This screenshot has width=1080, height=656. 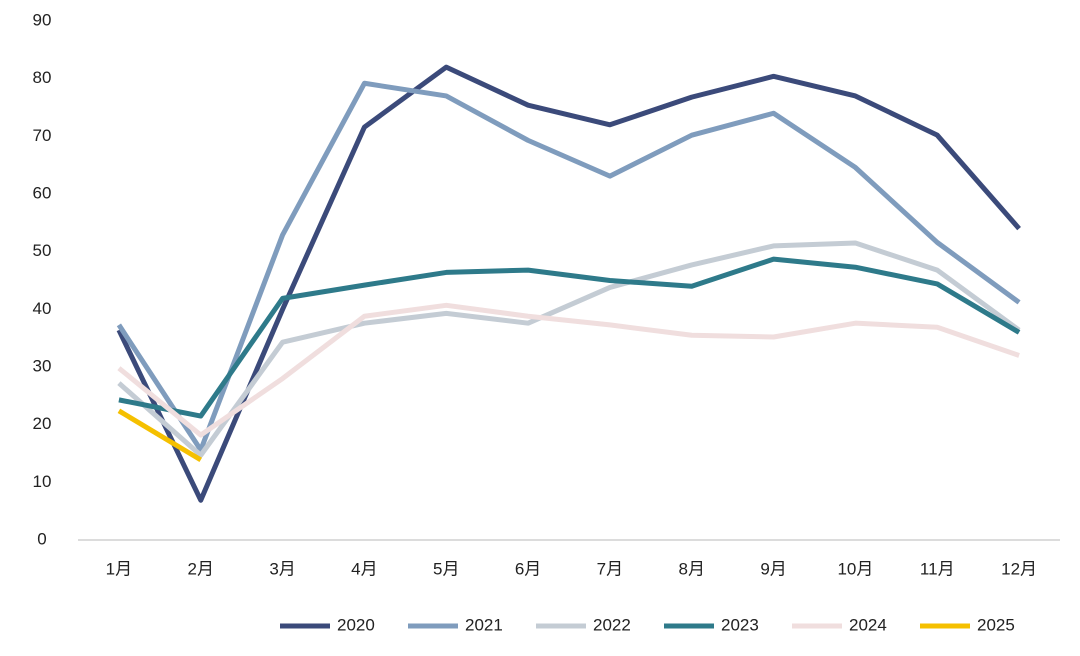 What do you see at coordinates (740, 624) in the screenshot?
I see `legend-label: 2023` at bounding box center [740, 624].